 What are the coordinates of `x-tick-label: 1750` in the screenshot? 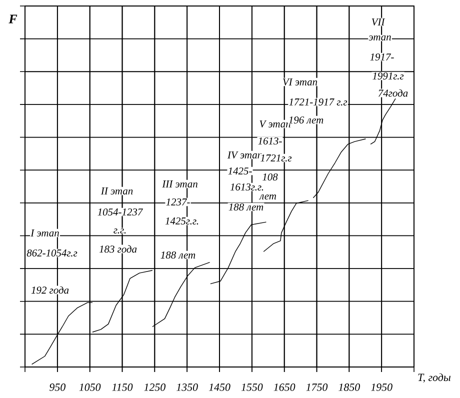 It's located at (317, 387).